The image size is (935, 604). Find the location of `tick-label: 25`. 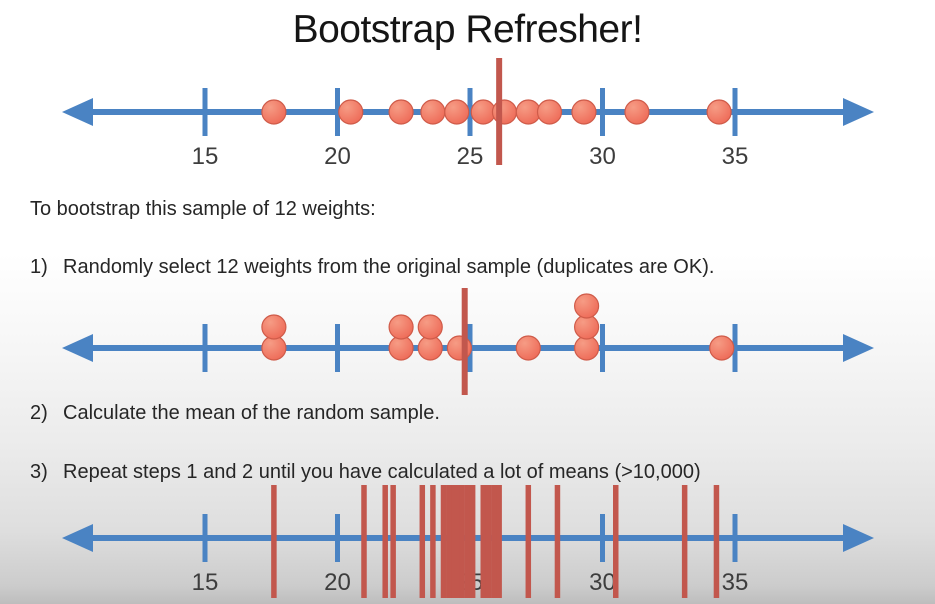

tick-label: 25 is located at coordinates (470, 156).